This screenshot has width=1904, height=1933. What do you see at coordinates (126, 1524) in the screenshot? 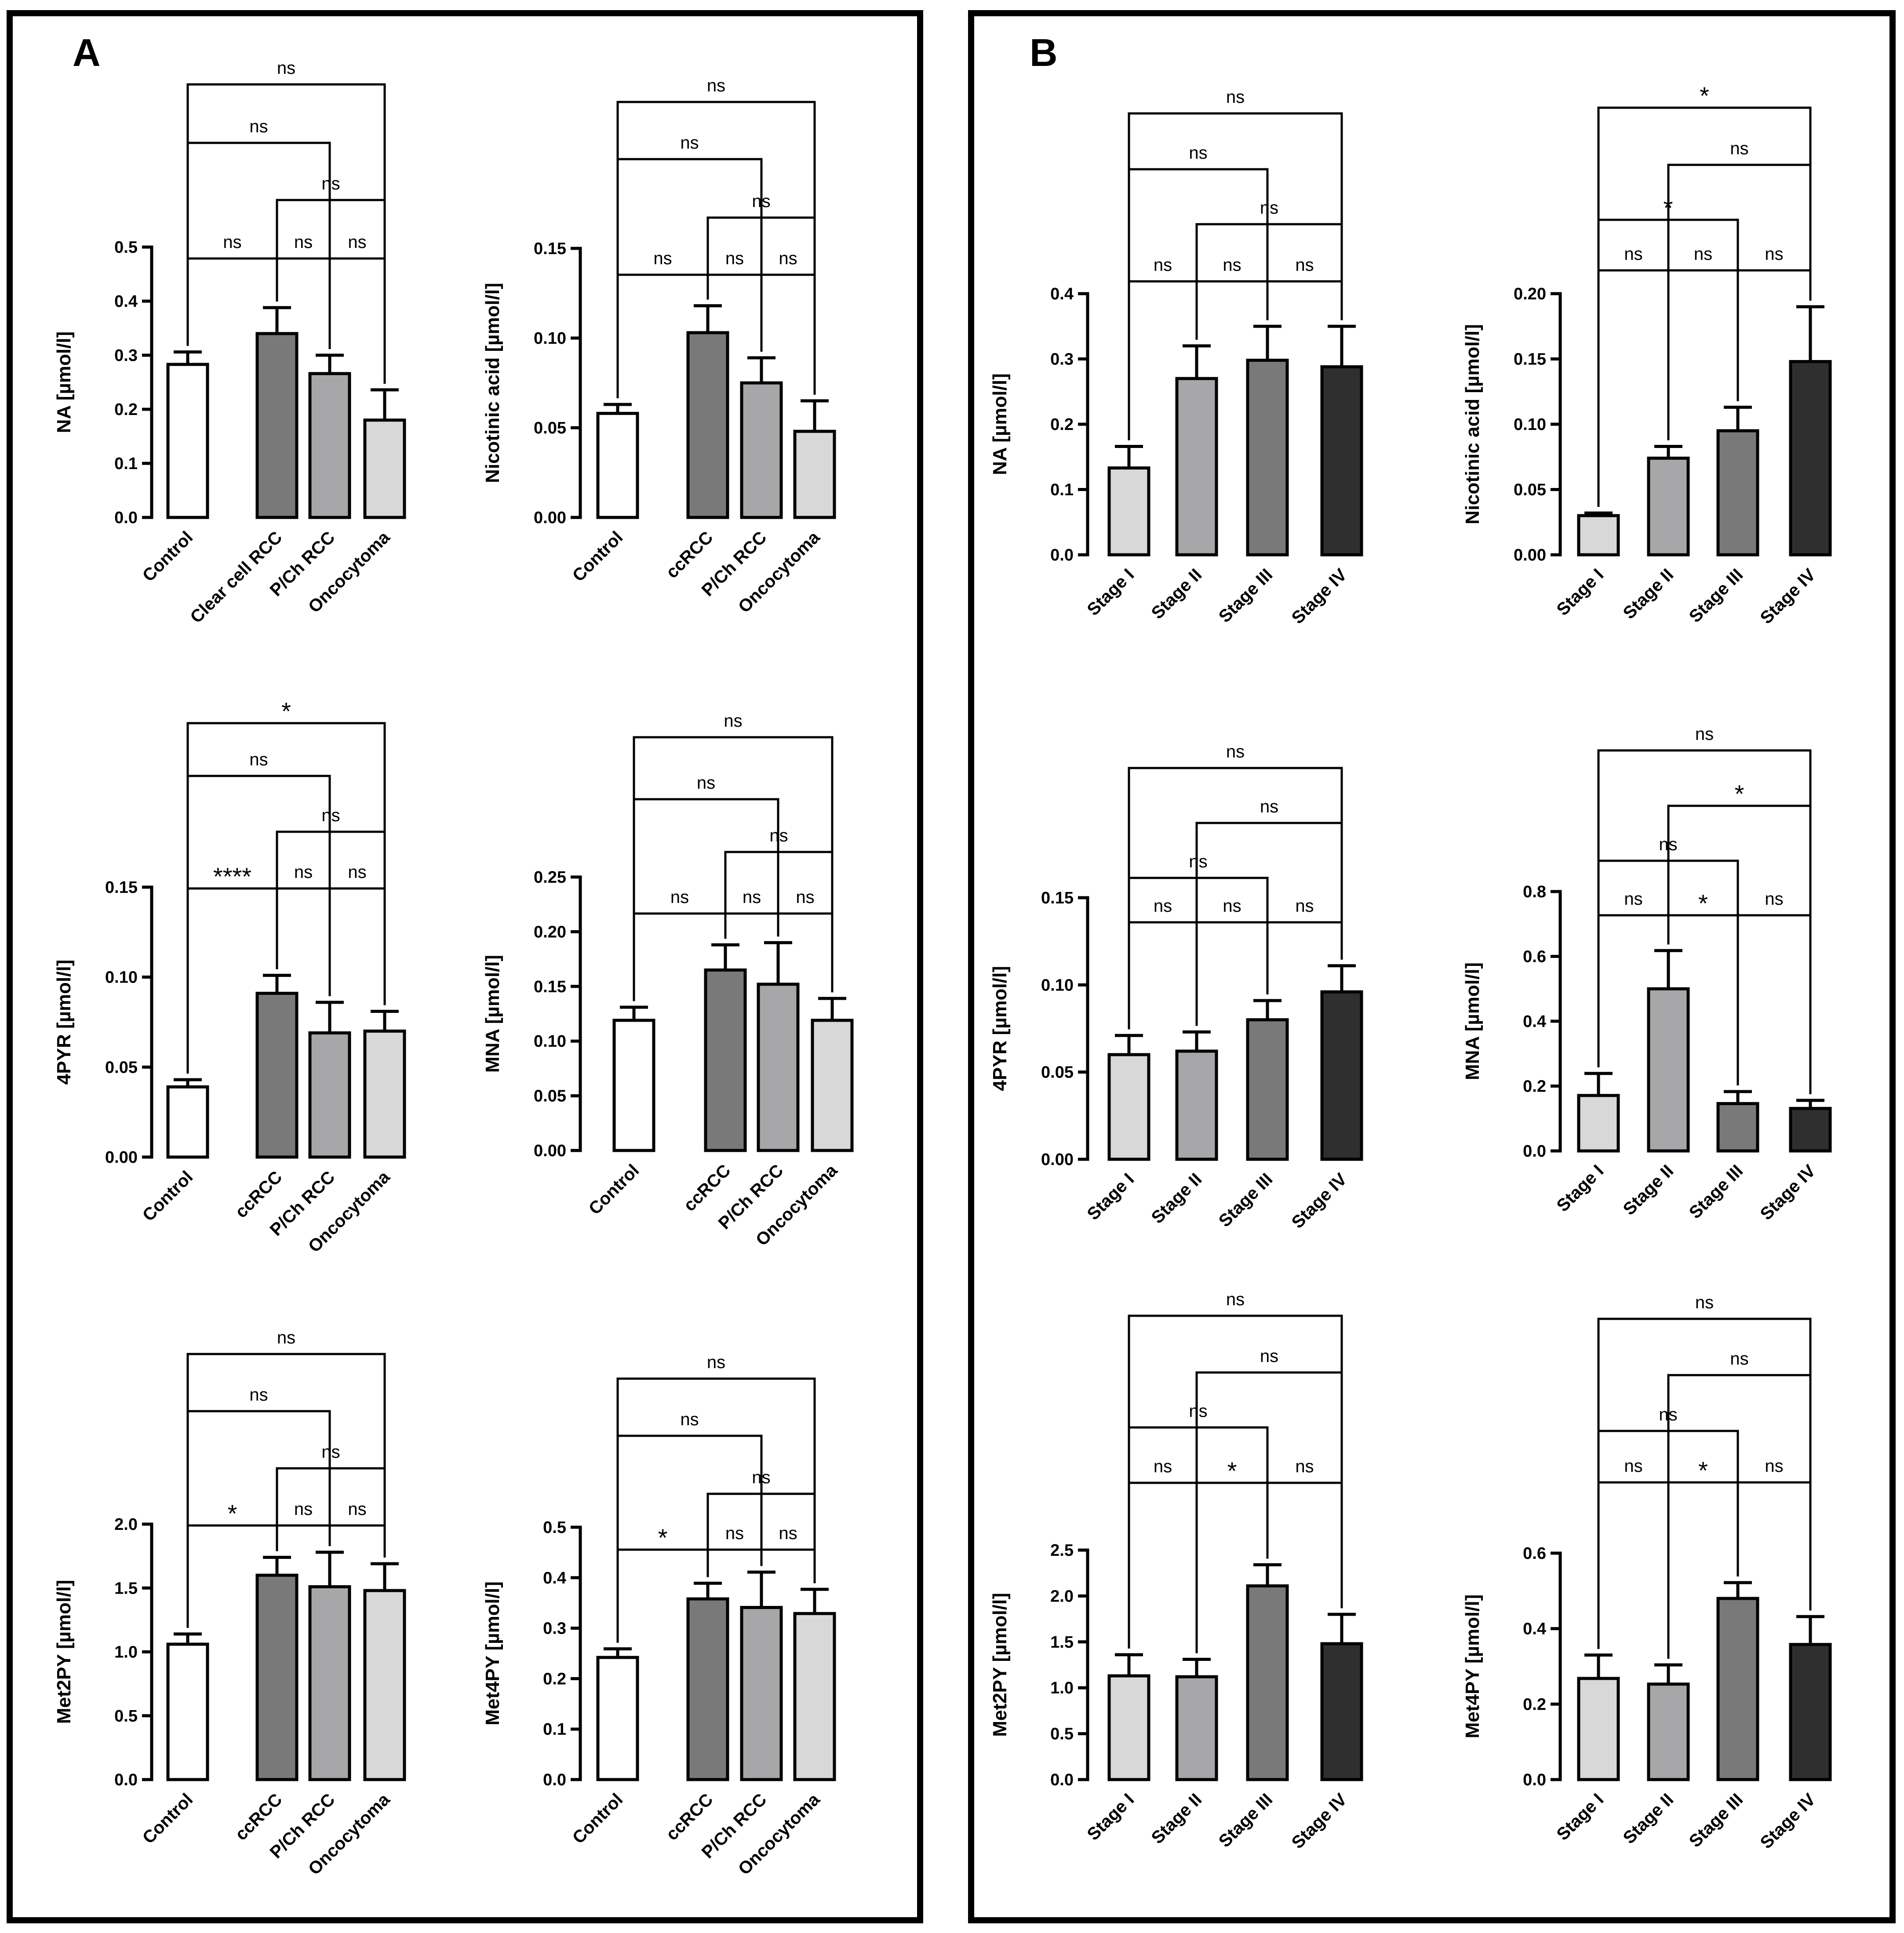
I see `y-tick-label: 2.0` at bounding box center [126, 1524].